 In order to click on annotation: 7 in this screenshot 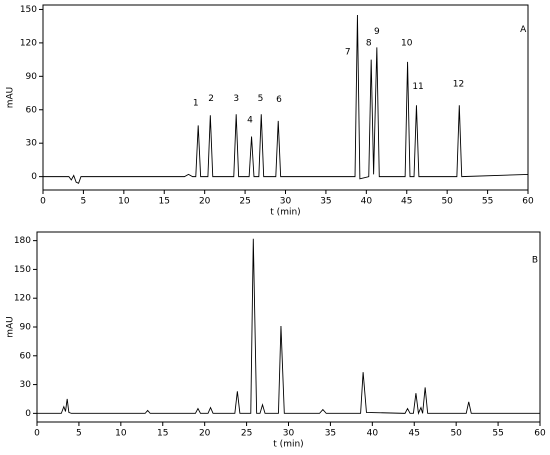, I will do `click(348, 52)`.